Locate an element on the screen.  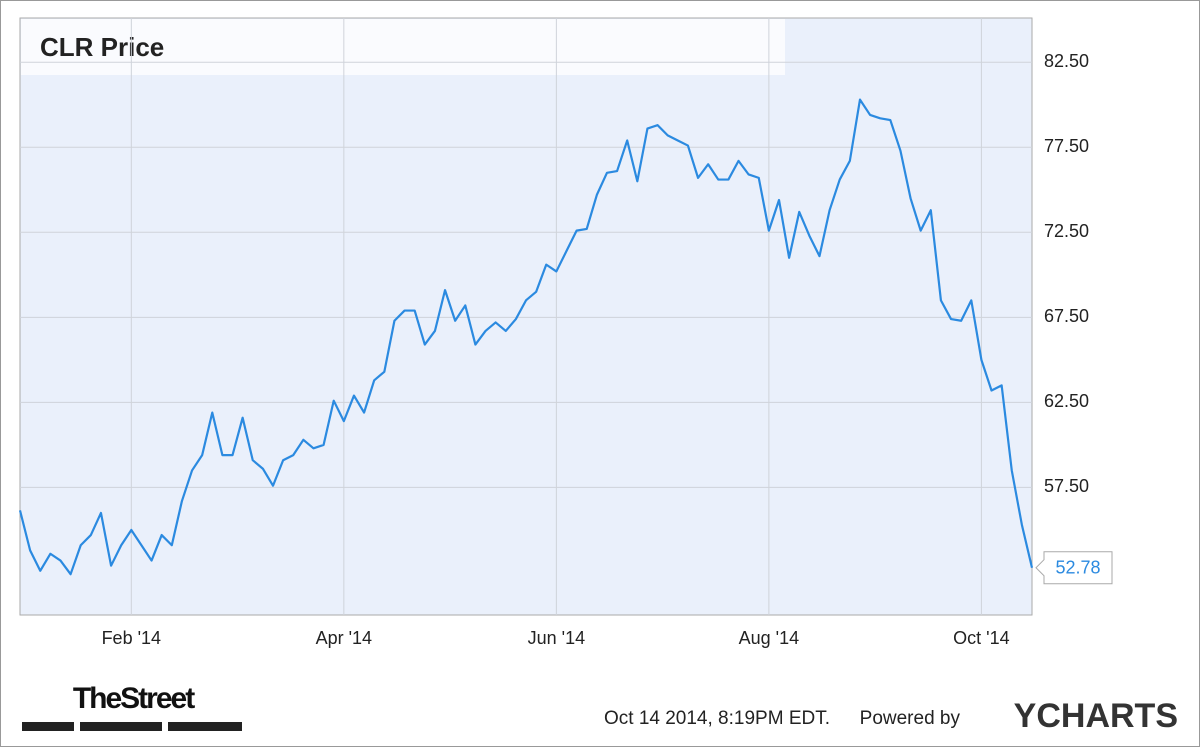
last-value-box is located at coordinates (1074, 568).